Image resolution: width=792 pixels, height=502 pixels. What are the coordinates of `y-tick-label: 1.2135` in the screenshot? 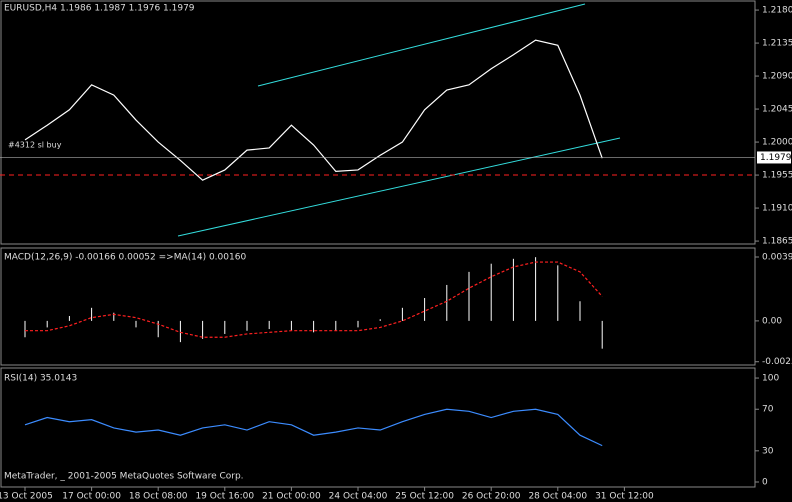 It's located at (777, 44).